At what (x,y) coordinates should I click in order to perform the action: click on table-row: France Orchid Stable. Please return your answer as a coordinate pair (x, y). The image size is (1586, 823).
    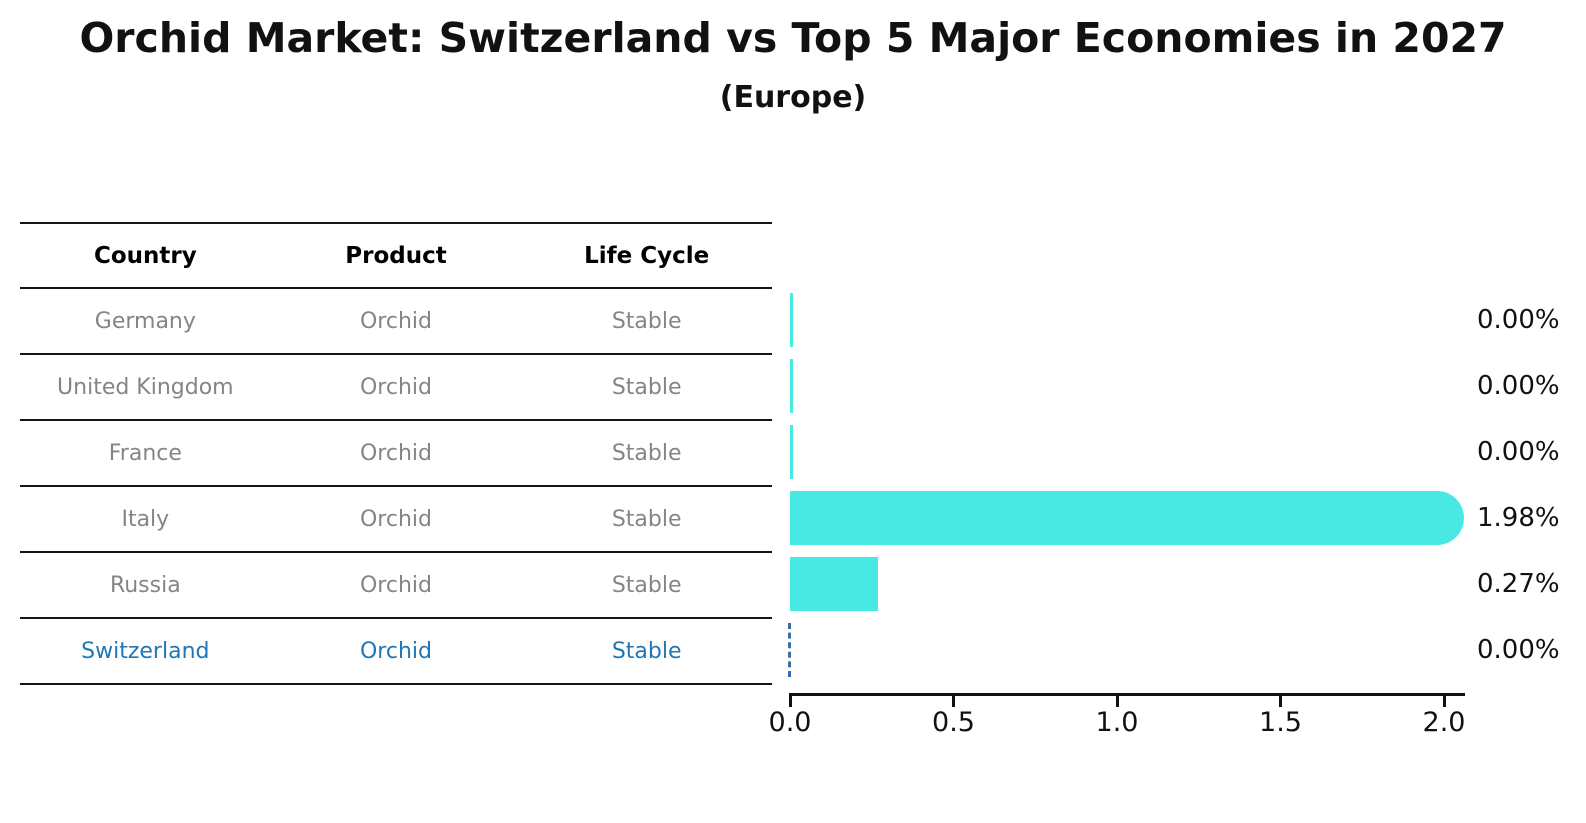
    Looking at the image, I should click on (396, 454).